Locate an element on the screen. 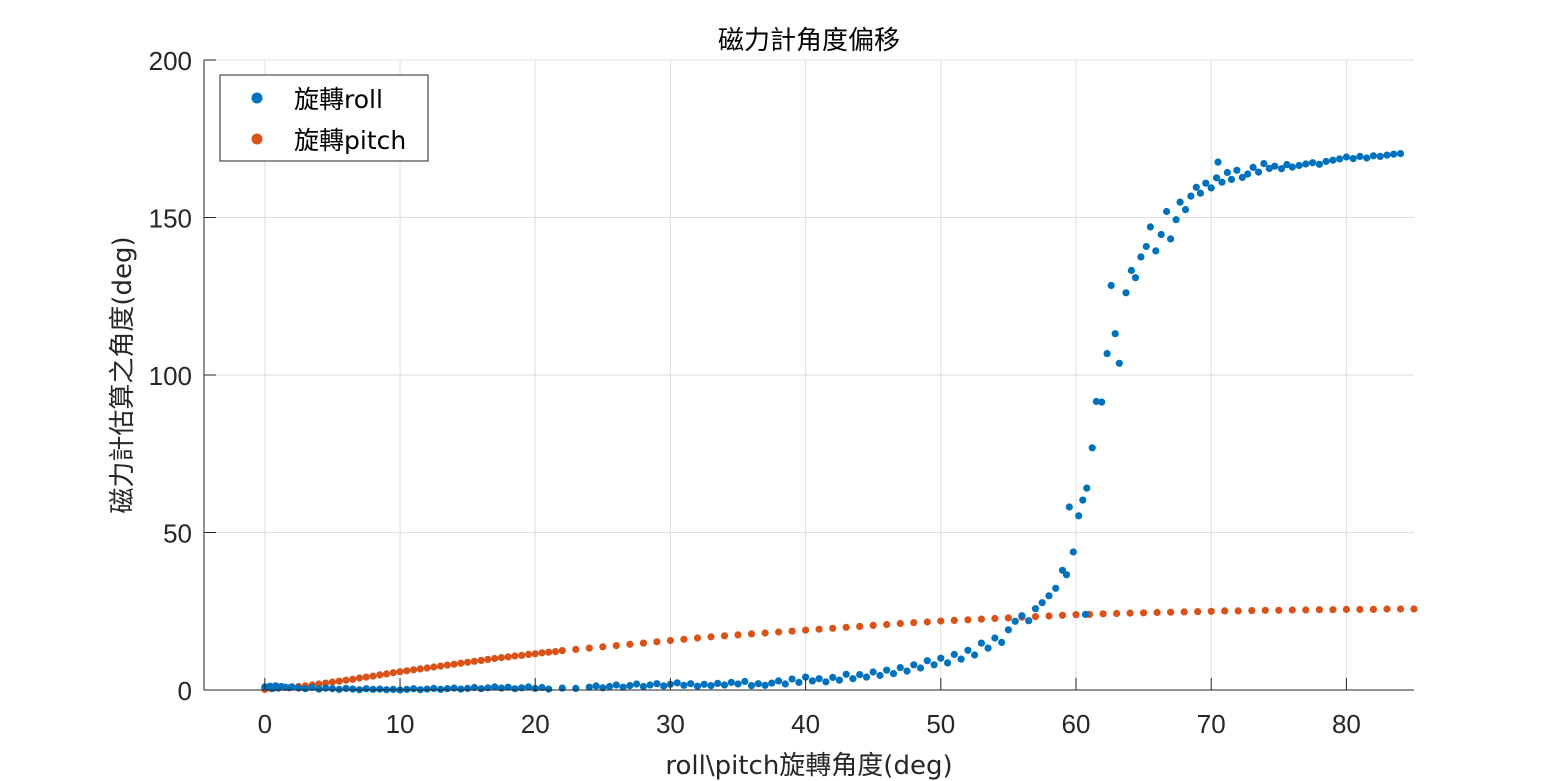 This screenshot has width=1563, height=781. x-tick-label: 80 is located at coordinates (1346, 724).